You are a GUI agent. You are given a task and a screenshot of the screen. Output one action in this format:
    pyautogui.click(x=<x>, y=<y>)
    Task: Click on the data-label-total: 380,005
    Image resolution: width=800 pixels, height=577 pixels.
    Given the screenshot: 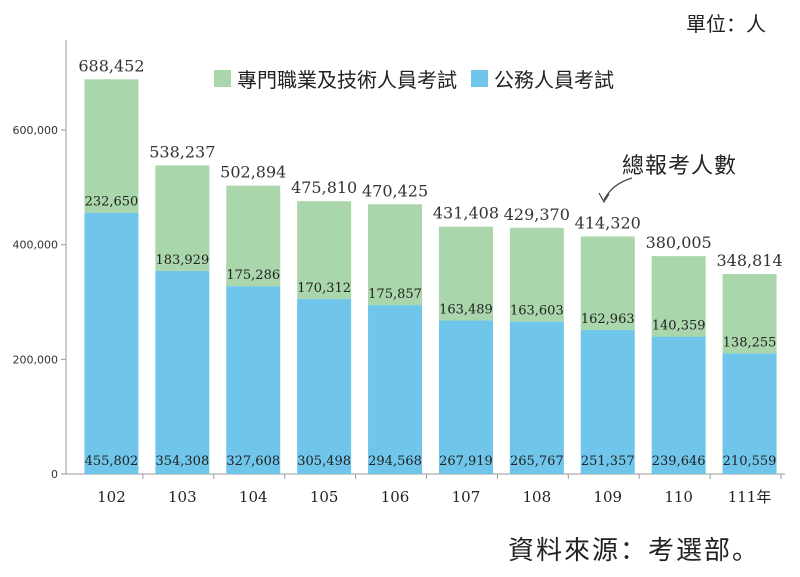 What is the action you would take?
    pyautogui.click(x=679, y=242)
    